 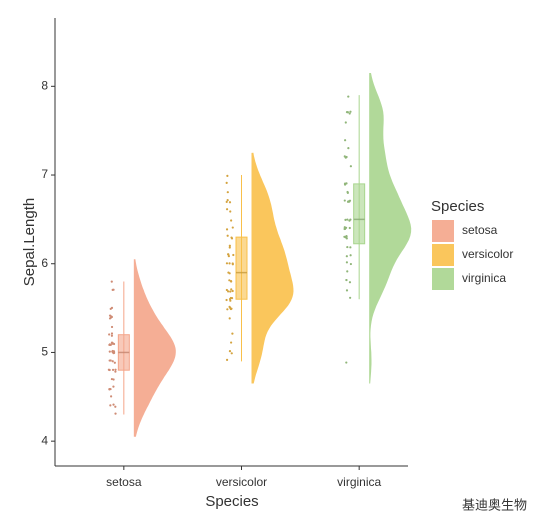 What do you see at coordinates (484, 278) in the screenshot?
I see `legend-label: virginica` at bounding box center [484, 278].